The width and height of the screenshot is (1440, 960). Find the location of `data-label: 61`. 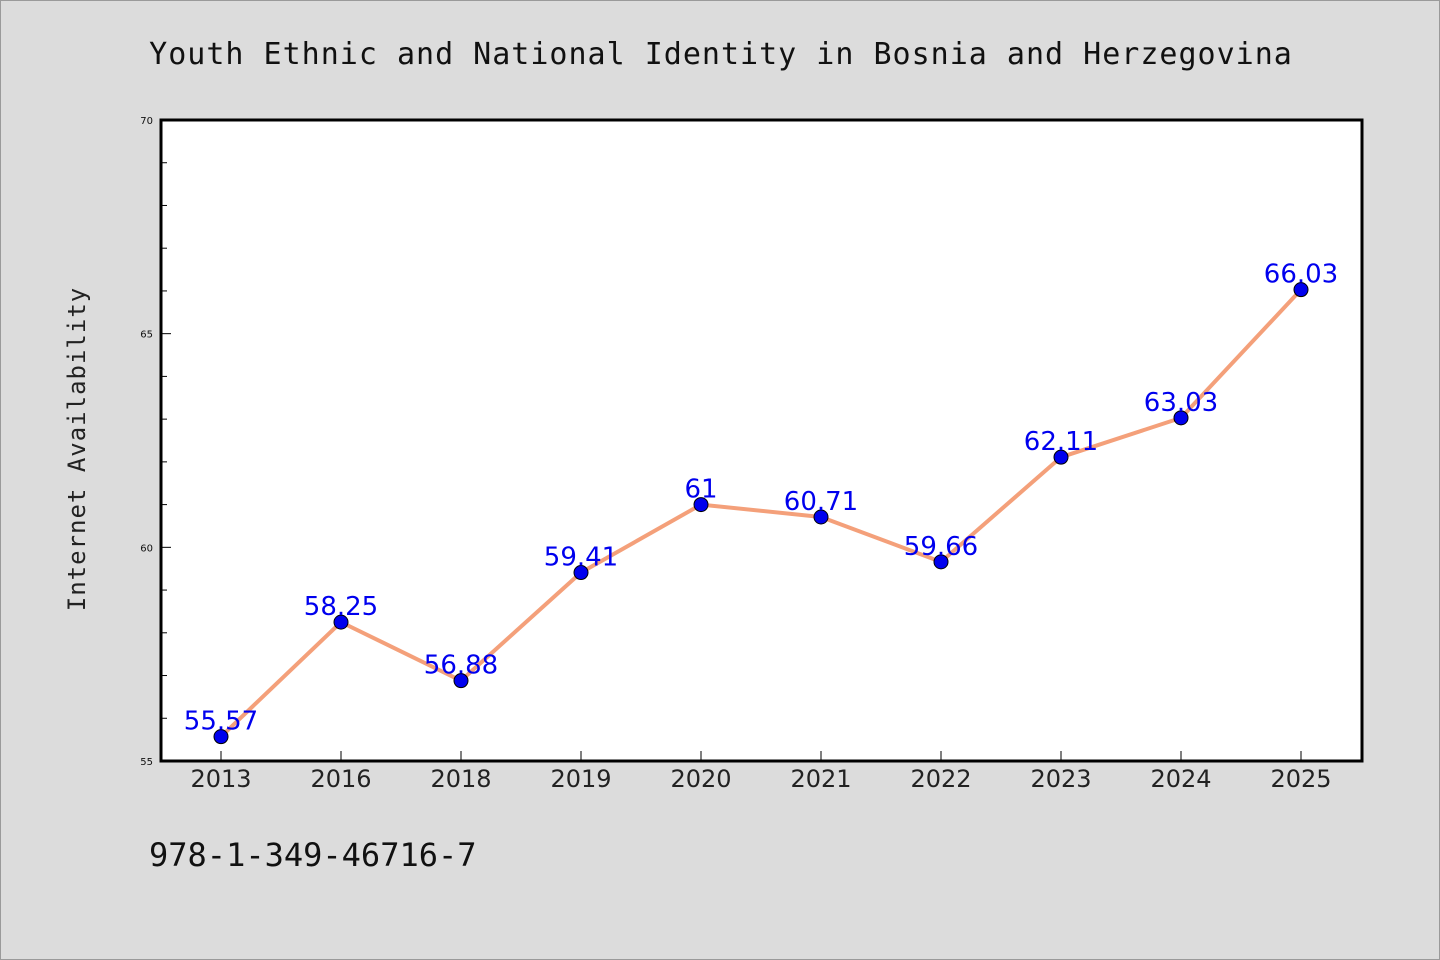

data-label: 61 is located at coordinates (700, 490).